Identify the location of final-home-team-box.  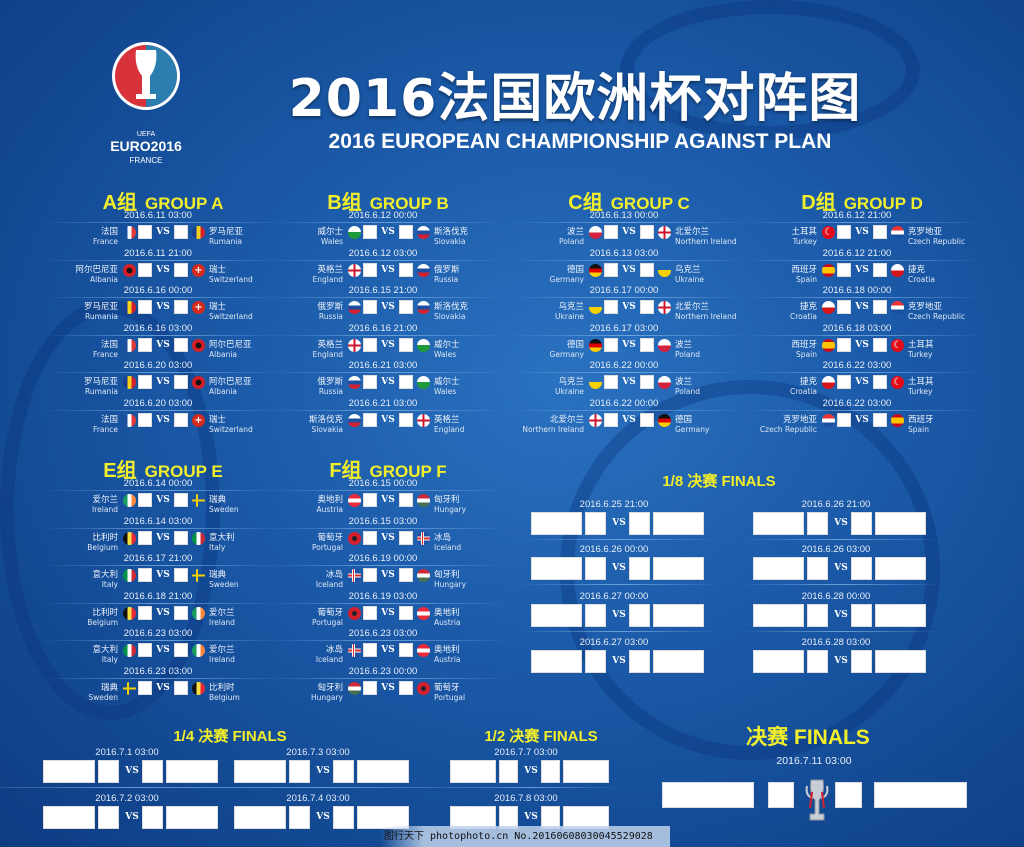
(708, 795).